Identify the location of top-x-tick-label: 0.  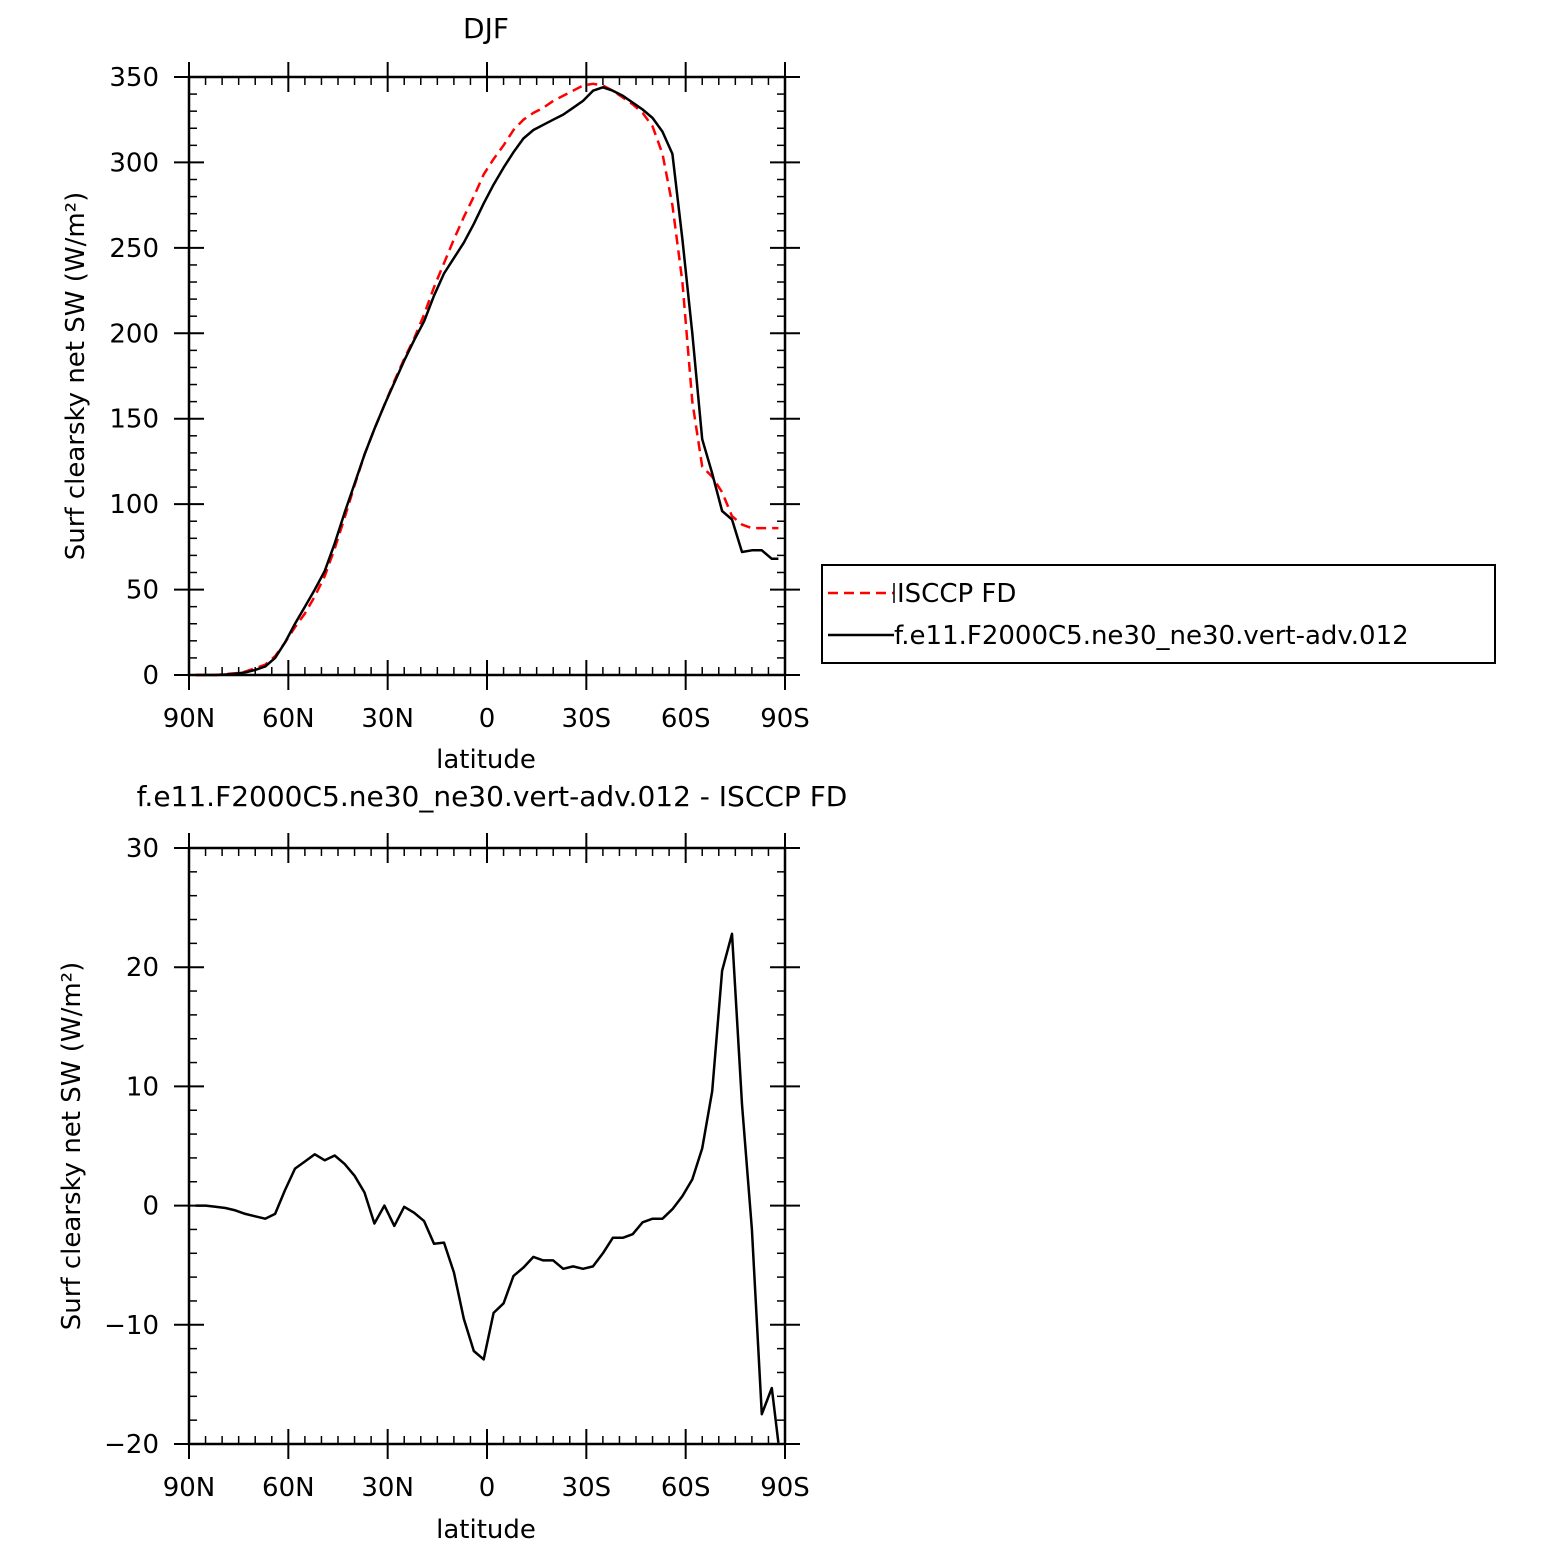
(487, 719).